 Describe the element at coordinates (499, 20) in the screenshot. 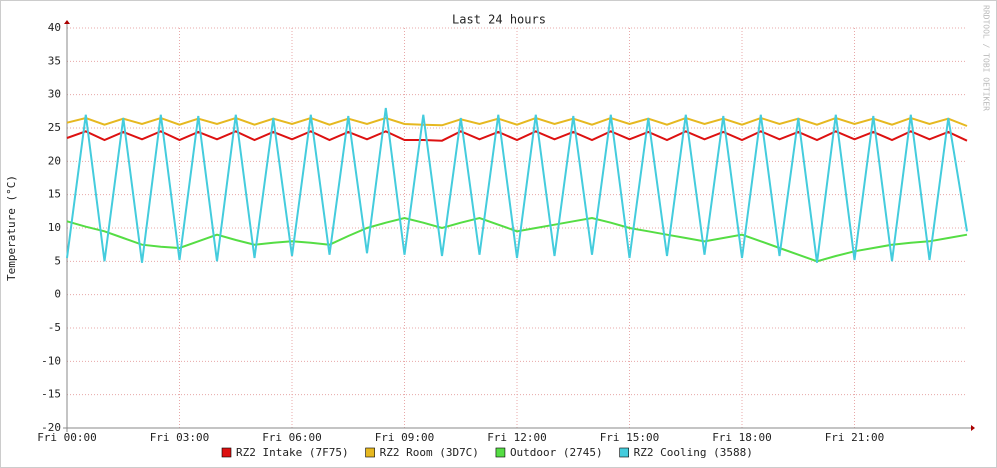

I see `chart-title: Last 24 hours` at that location.